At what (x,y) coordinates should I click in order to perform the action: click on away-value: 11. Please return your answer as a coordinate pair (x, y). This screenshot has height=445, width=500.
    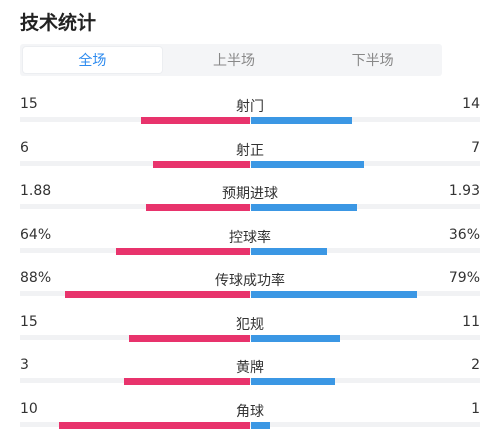
    Looking at the image, I should click on (471, 321).